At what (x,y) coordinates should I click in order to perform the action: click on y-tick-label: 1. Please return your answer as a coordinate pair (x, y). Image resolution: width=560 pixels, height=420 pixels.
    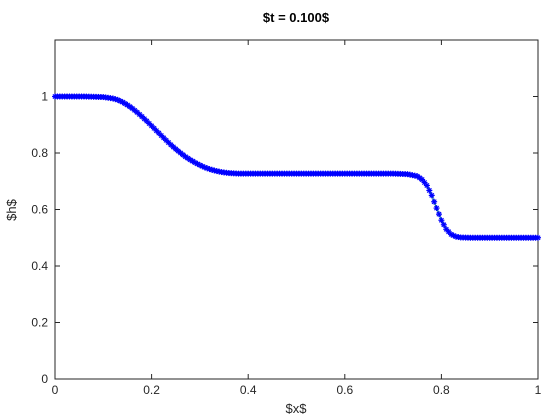
    Looking at the image, I should click on (44, 97).